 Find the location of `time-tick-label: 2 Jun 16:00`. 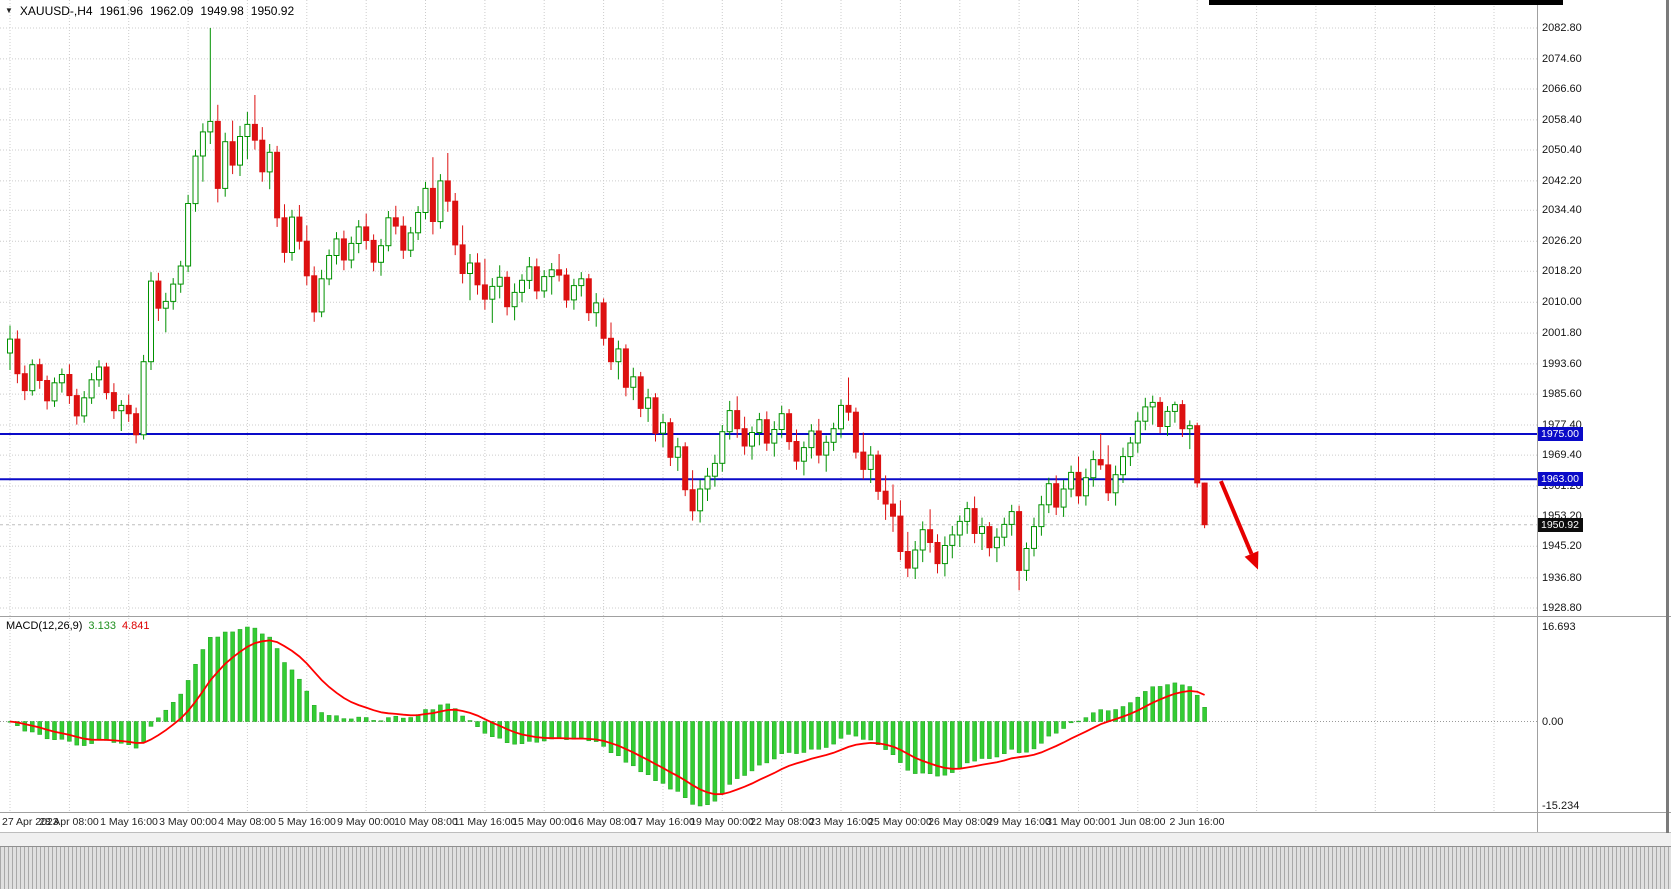

time-tick-label: 2 Jun 16:00 is located at coordinates (1197, 822).